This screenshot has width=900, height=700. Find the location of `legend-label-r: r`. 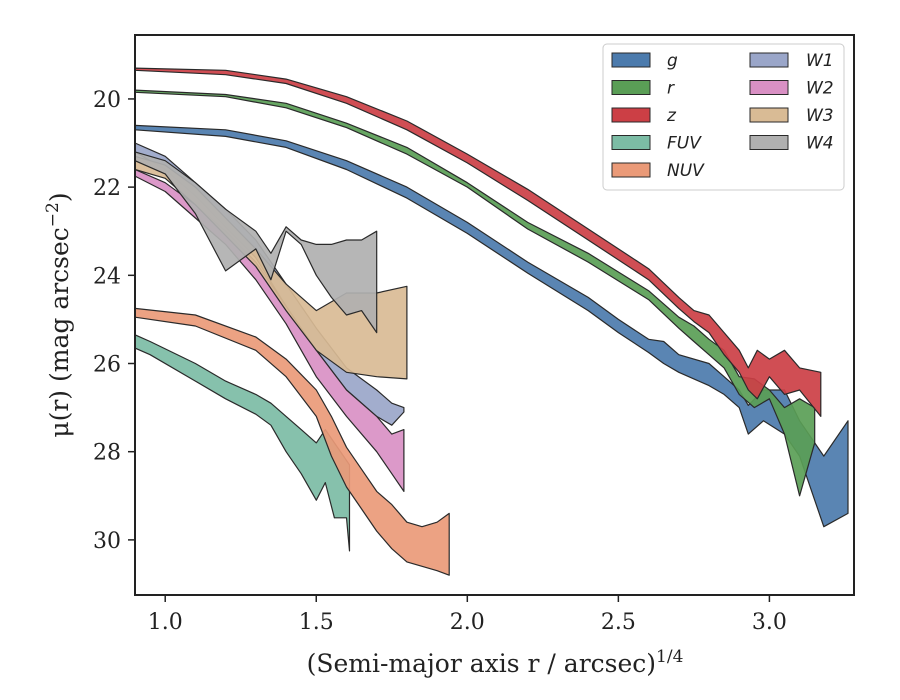

legend-label-r: r is located at coordinates (671, 89).